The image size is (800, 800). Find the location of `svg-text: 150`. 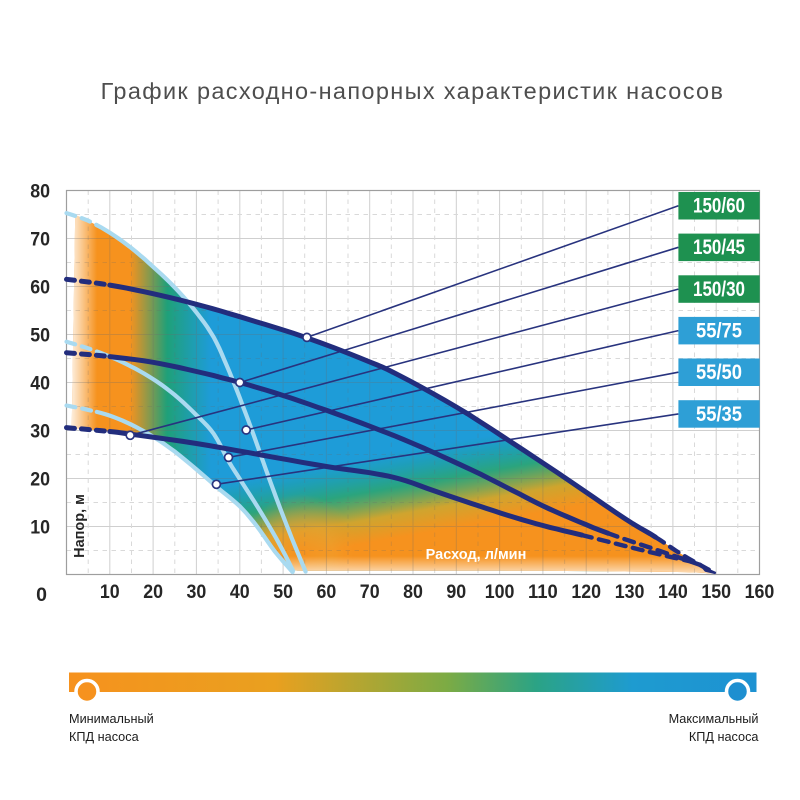

svg-text: 150 is located at coordinates (716, 592).